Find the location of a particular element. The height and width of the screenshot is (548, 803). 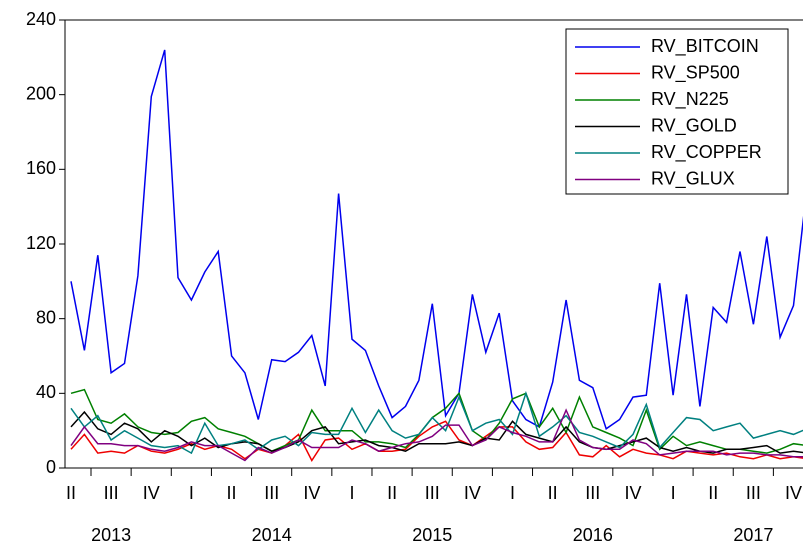

y-tick-label: 200 is located at coordinates (41, 93).